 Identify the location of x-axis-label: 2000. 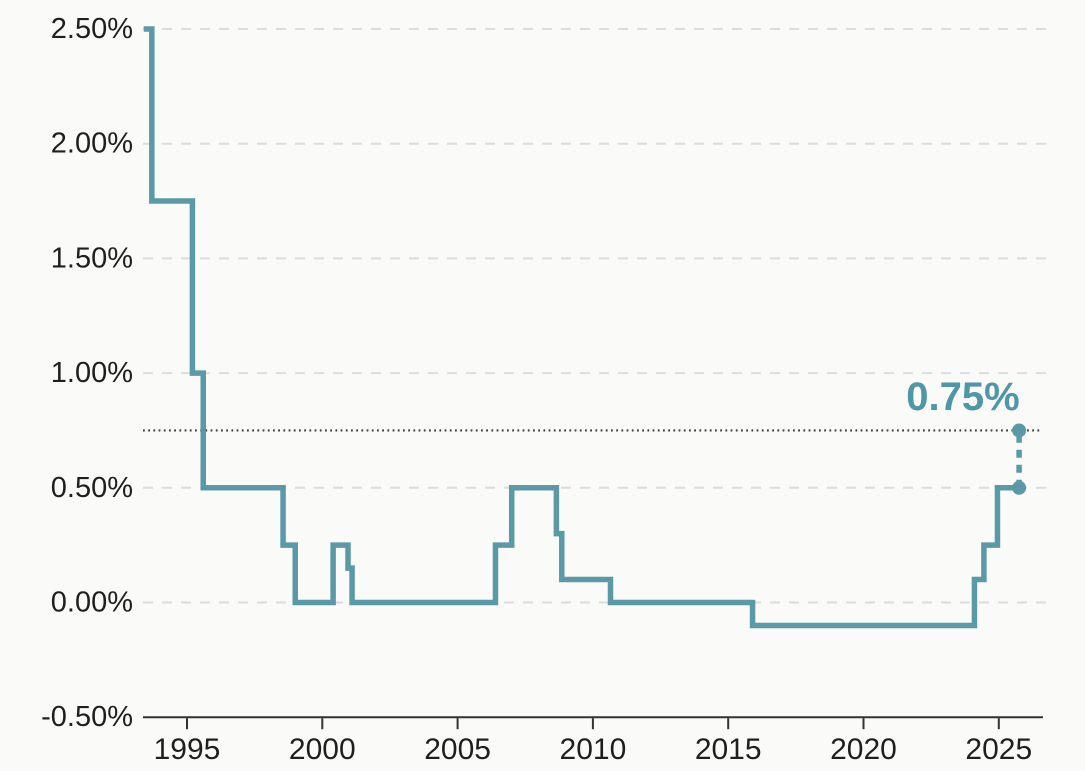
(322, 749).